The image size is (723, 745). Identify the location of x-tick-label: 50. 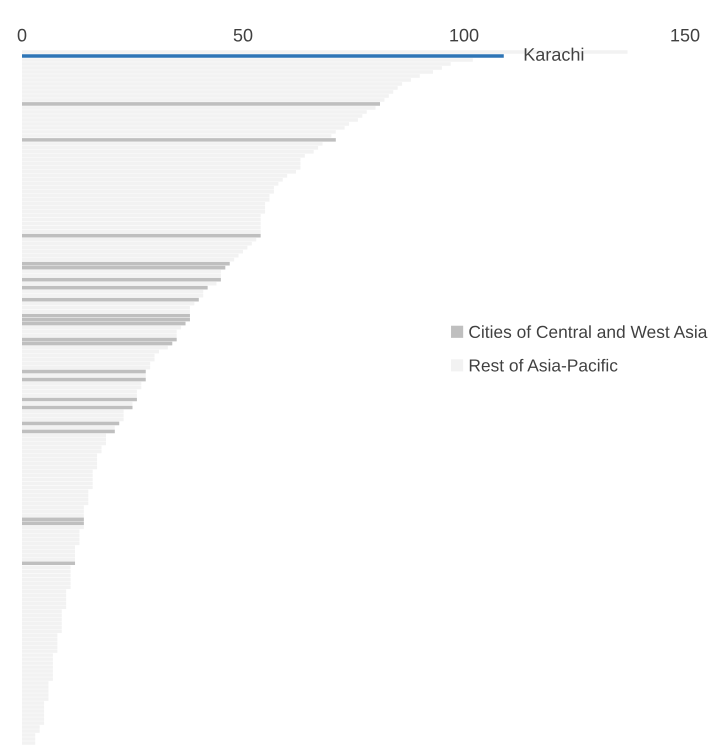
(243, 35).